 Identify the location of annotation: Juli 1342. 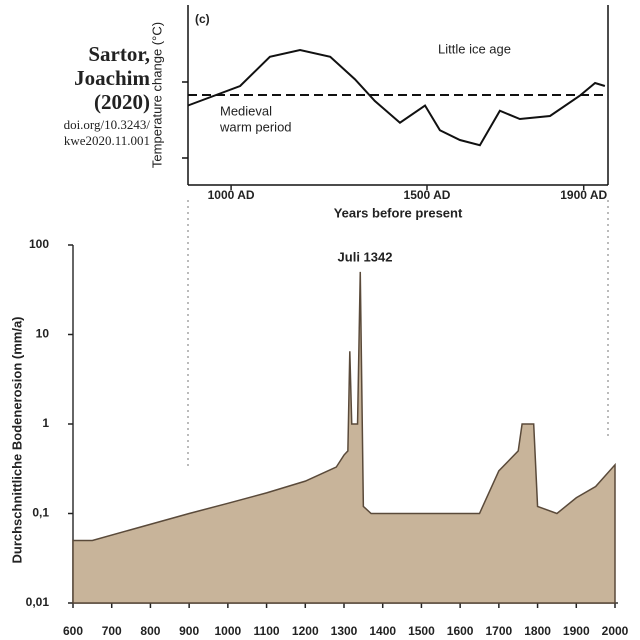
(365, 256).